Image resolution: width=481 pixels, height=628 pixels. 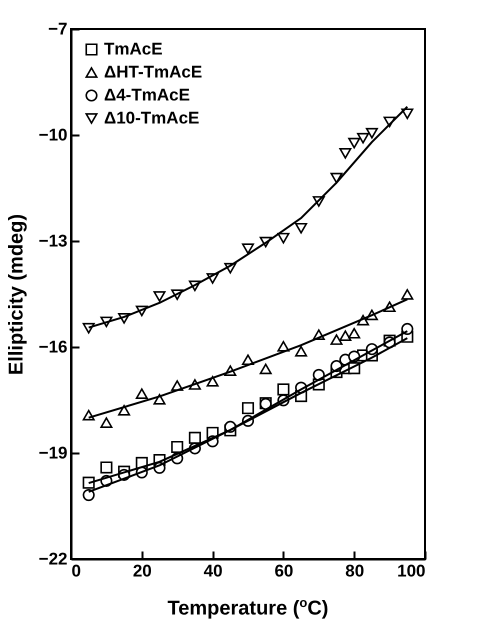 What do you see at coordinates (58, 29) in the screenshot?
I see `y-tick-label: −7` at bounding box center [58, 29].